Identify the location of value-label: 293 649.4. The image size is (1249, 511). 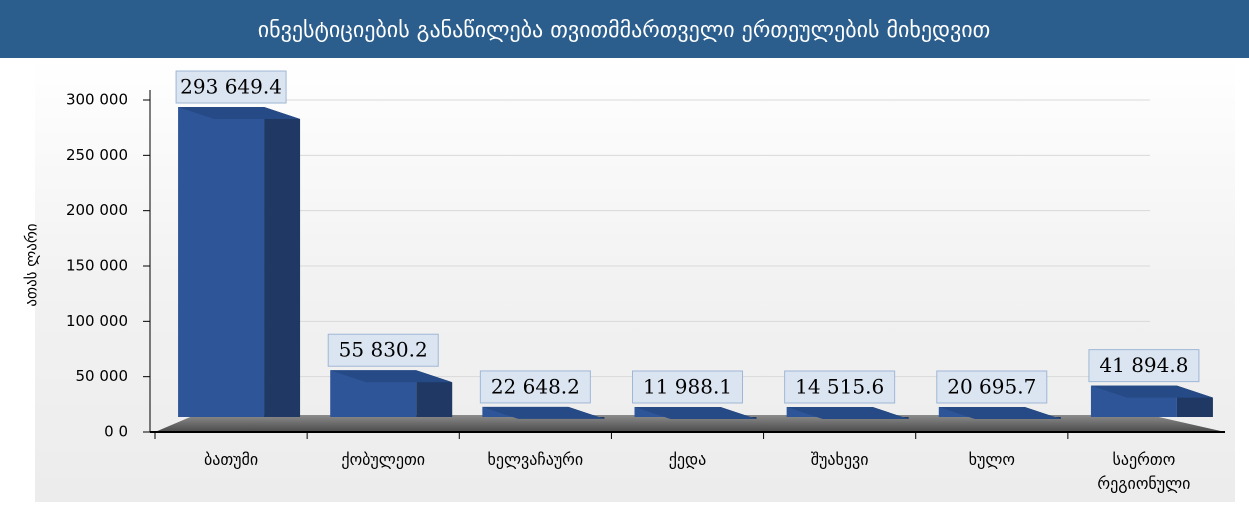
(231, 87).